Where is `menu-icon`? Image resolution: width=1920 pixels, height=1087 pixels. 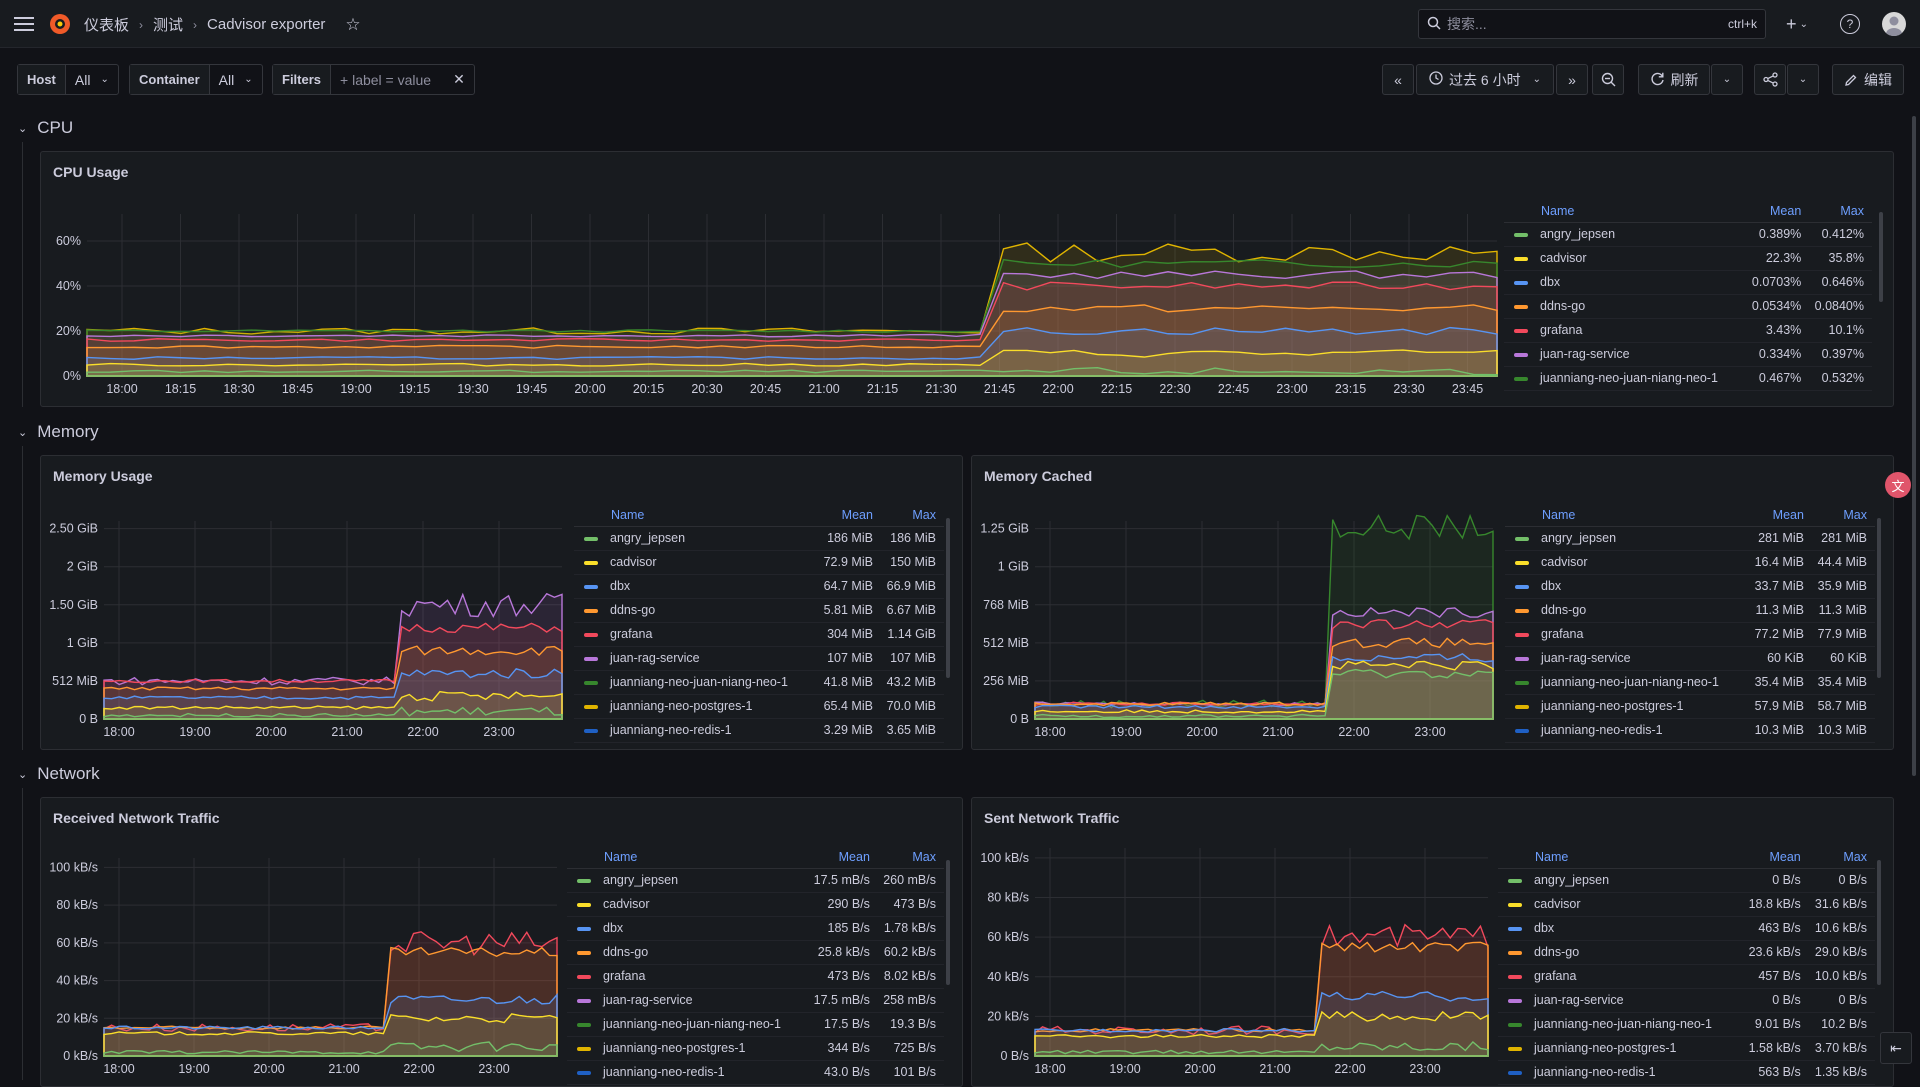
menu-icon is located at coordinates (24, 24).